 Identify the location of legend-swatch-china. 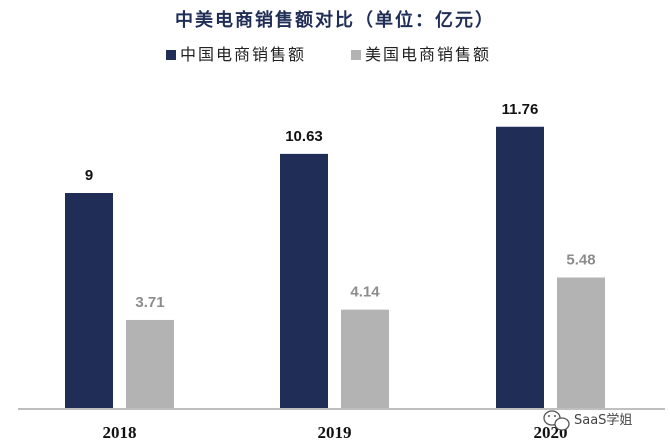
(171, 55).